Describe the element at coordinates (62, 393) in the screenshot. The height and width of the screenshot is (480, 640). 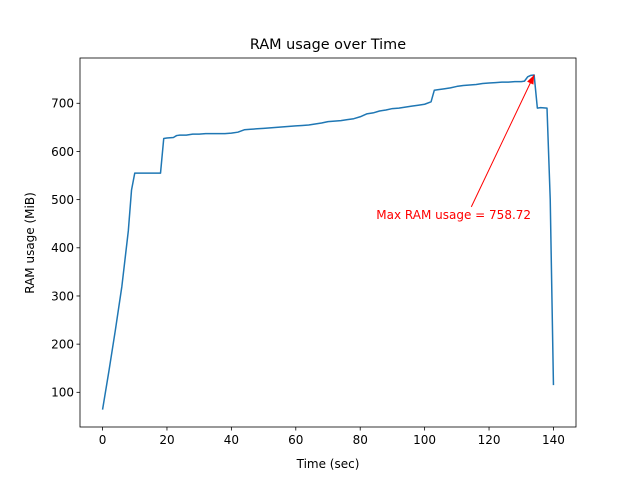
I see `y-tick-label: 100` at that location.